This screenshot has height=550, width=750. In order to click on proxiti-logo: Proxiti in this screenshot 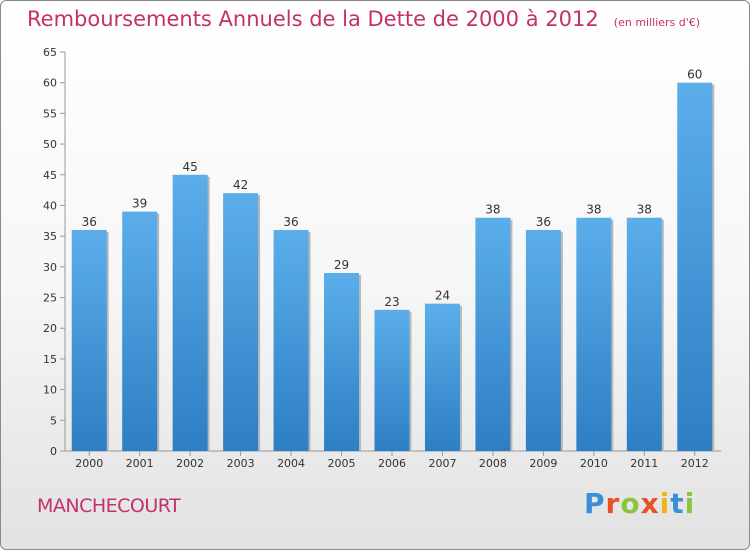, I will do `click(639, 503)`.